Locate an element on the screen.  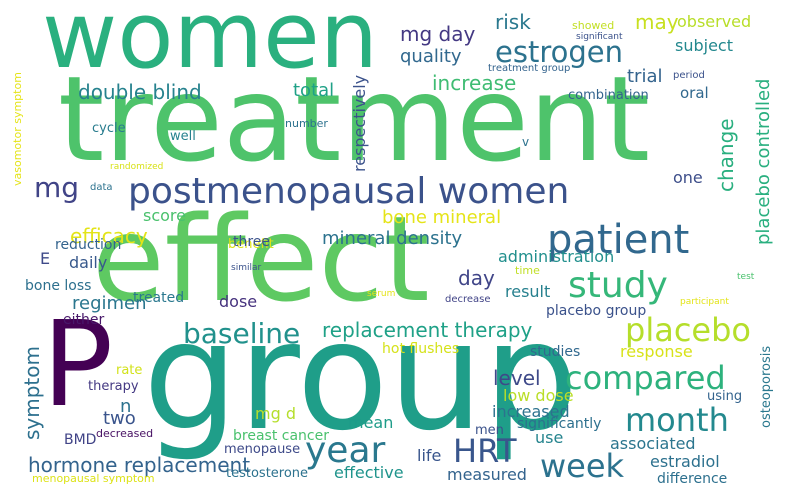
cloud-word: menopausal symptom is located at coordinates (93, 478).